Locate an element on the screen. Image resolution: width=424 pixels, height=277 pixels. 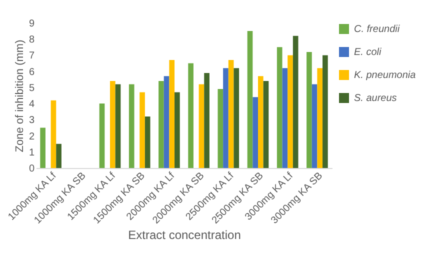
y-tick-label: 6 is located at coordinates (31, 72).